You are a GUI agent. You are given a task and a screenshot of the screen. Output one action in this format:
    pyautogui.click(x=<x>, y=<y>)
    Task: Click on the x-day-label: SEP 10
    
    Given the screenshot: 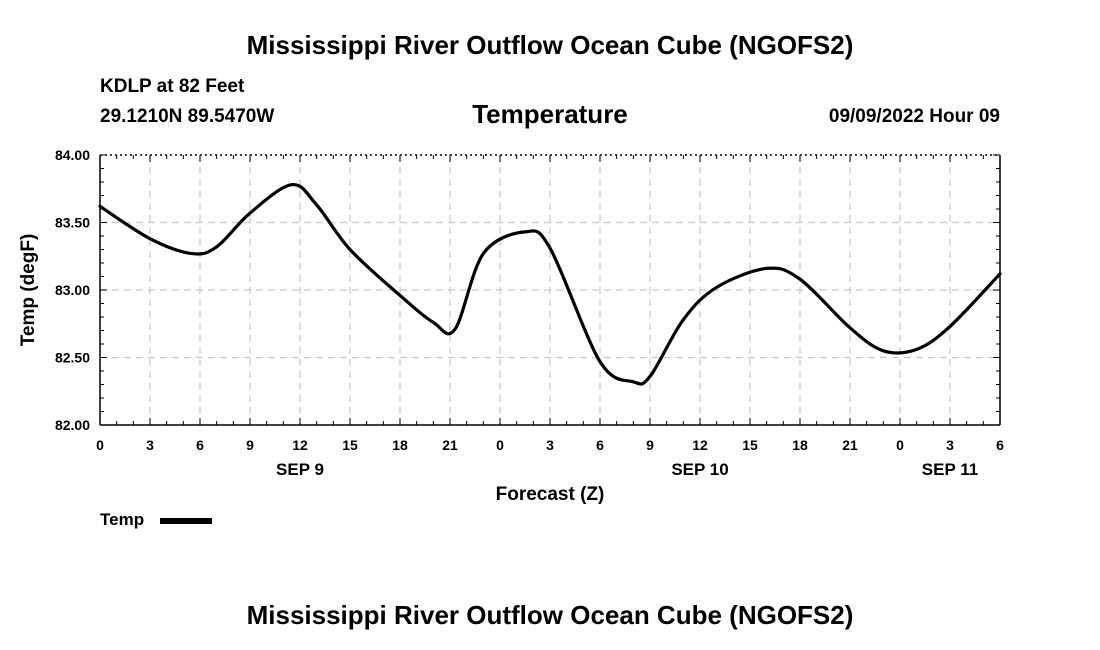 What is the action you would take?
    pyautogui.click(x=699, y=469)
    